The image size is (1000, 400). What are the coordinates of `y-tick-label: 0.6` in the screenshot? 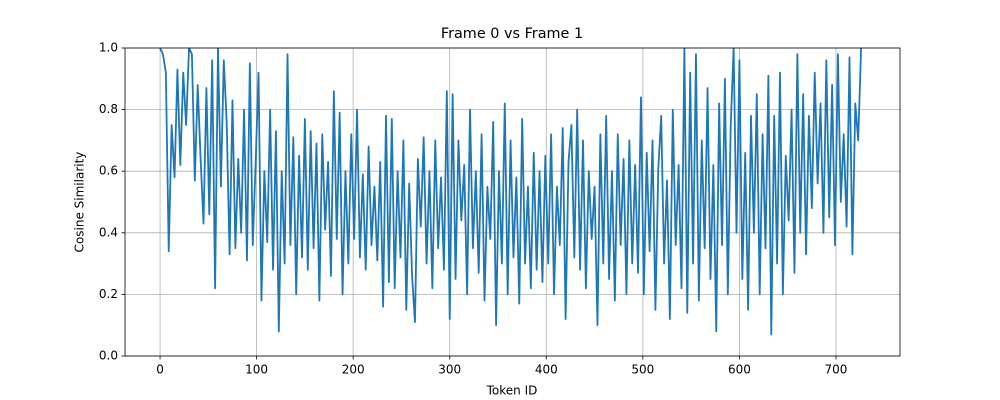 It's located at (108, 171).